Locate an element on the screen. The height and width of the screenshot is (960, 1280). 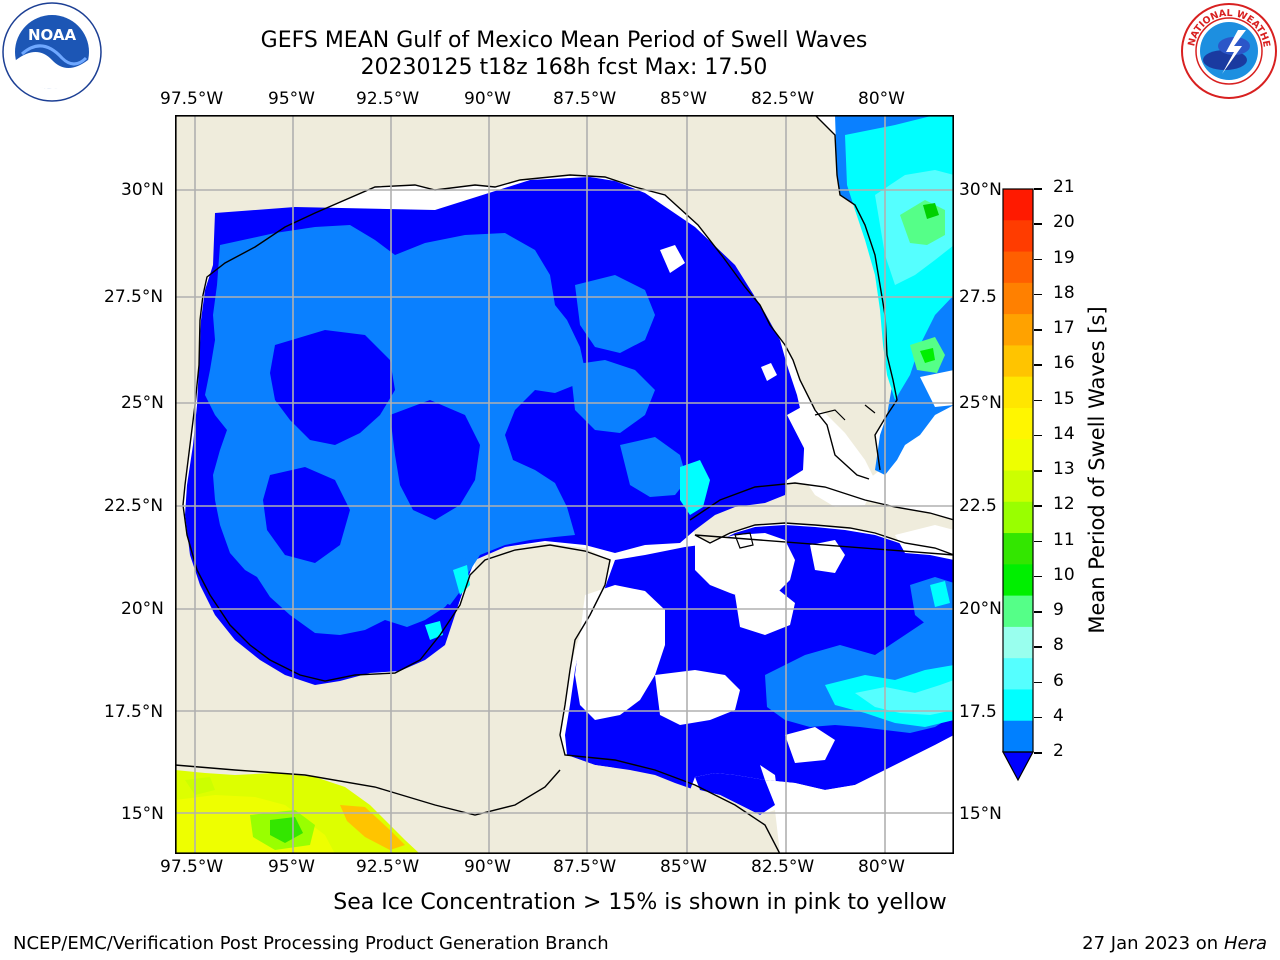
lon-label-bottom: 85°W is located at coordinates (683, 867).